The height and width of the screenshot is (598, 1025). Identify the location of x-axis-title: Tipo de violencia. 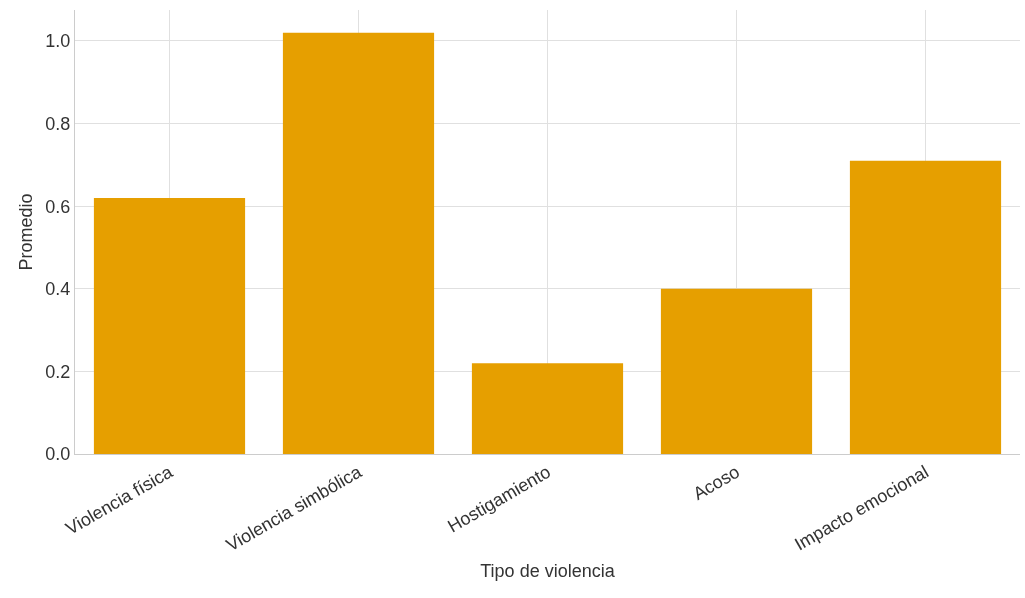
(548, 571).